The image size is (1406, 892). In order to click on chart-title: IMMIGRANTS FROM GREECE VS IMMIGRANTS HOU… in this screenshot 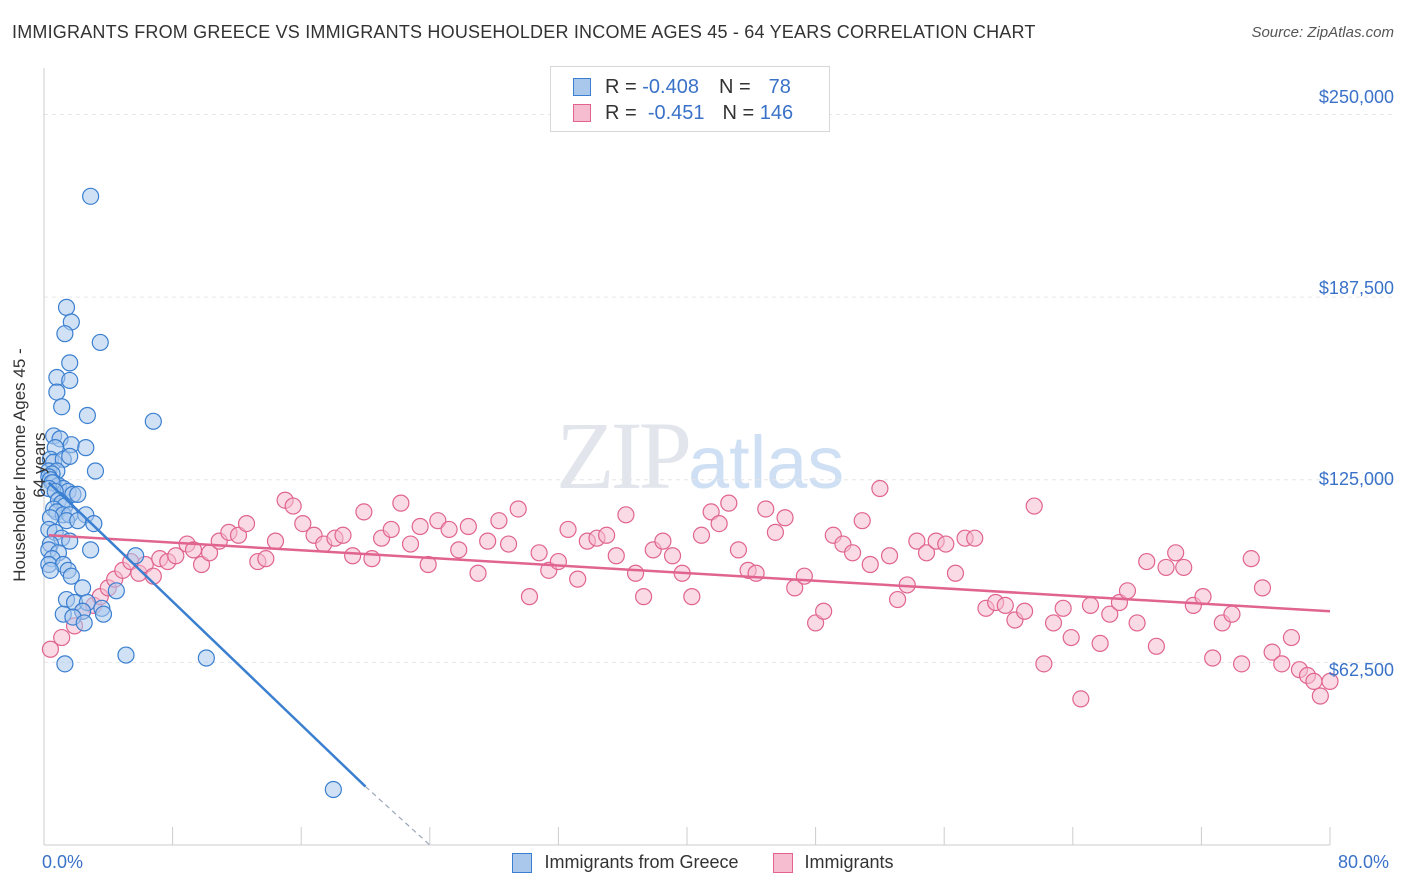, I will do `click(524, 32)`.